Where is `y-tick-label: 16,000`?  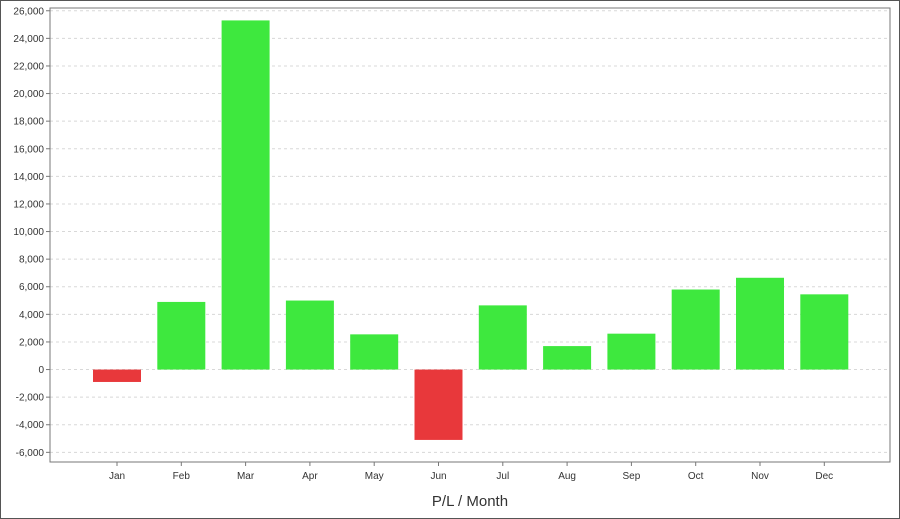
y-tick-label: 16,000 is located at coordinates (28, 149).